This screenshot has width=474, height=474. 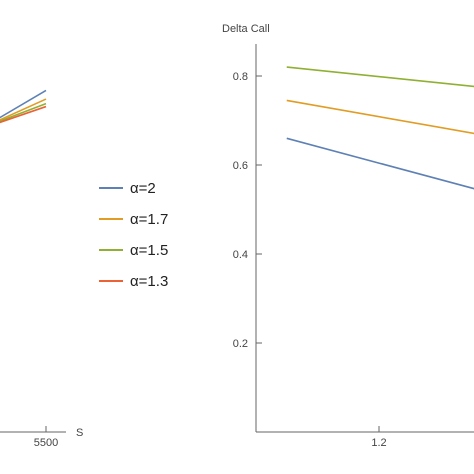 I want to click on legend-label: α=1.5, so click(x=149, y=250).